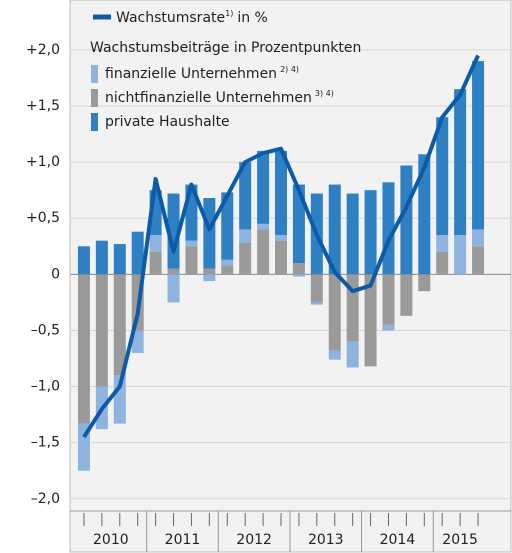  Describe the element at coordinates (43, 106) in the screenshot. I see `y-tick-label: +1,5` at that location.